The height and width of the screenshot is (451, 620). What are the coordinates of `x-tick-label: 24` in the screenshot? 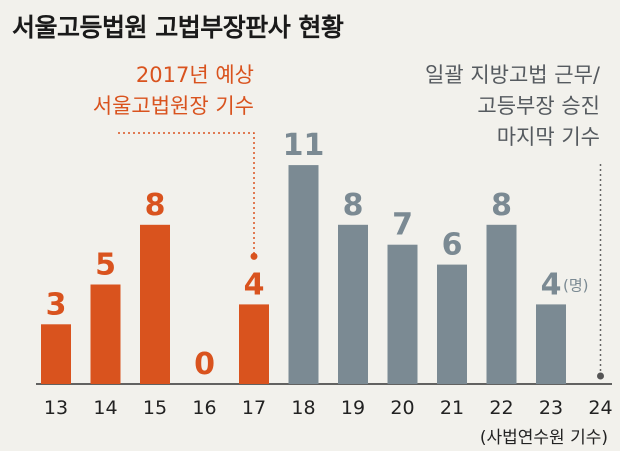 It's located at (600, 408).